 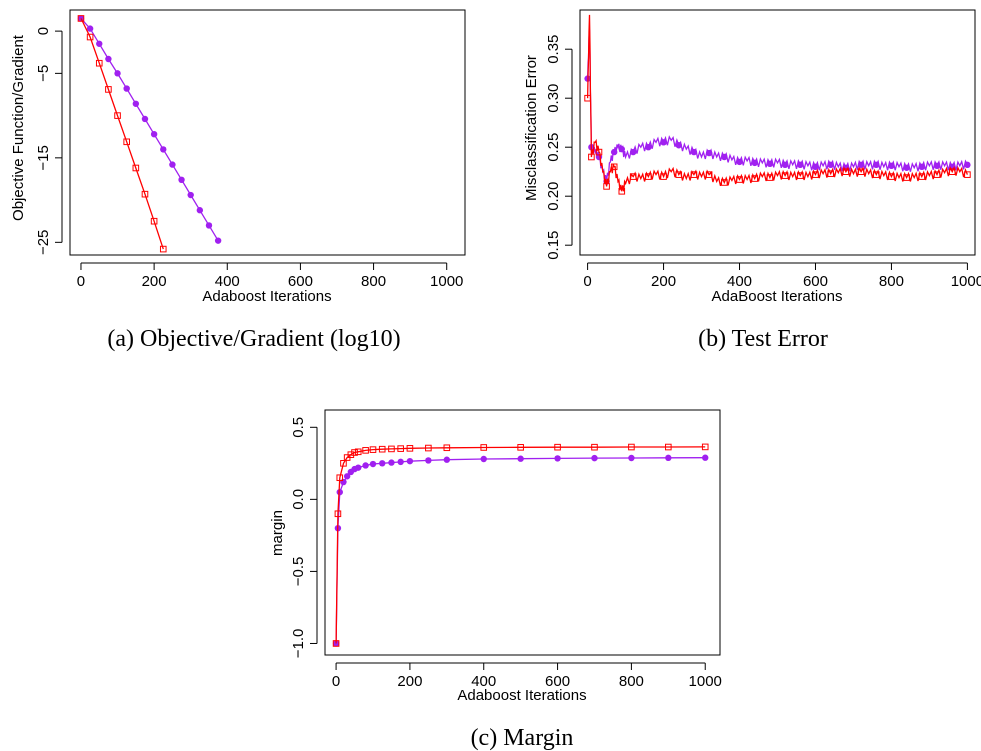 I want to click on y-tick-label: 0.0, so click(x=298, y=499).